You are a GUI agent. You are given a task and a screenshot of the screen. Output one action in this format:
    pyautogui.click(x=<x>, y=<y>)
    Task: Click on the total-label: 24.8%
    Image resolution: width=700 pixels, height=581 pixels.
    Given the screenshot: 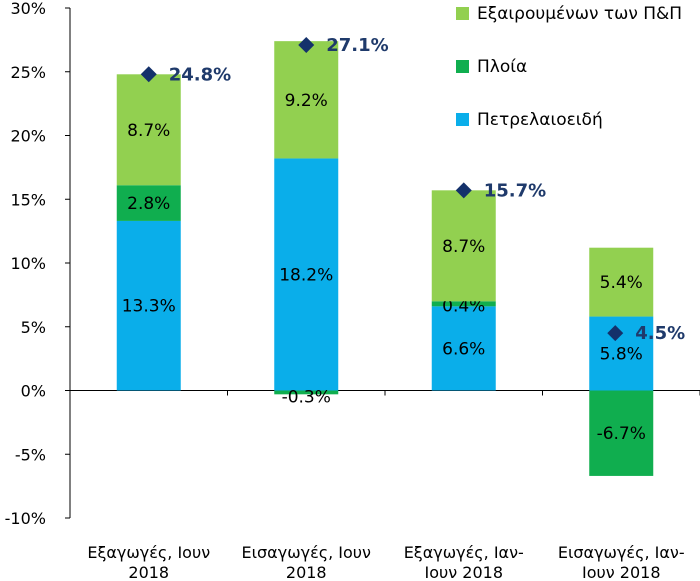 What is the action you would take?
    pyautogui.click(x=200, y=74)
    